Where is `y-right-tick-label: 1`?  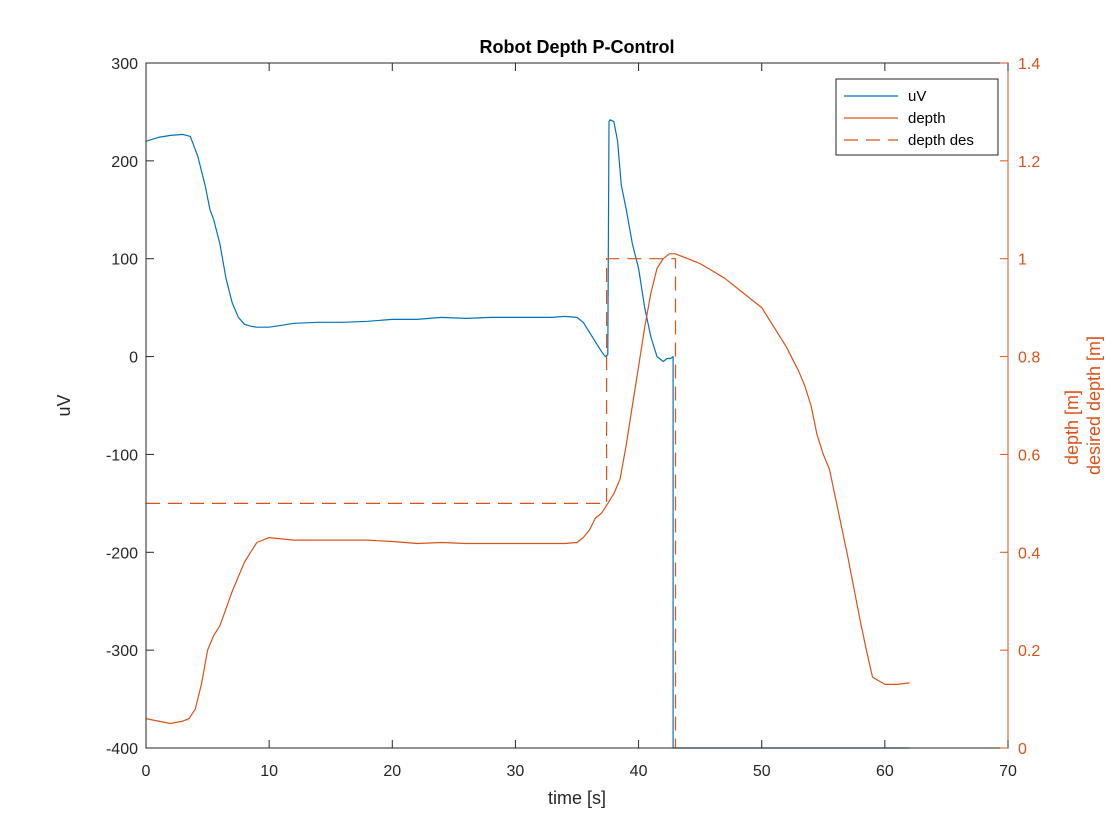
y-right-tick-label: 1 is located at coordinates (1022, 260).